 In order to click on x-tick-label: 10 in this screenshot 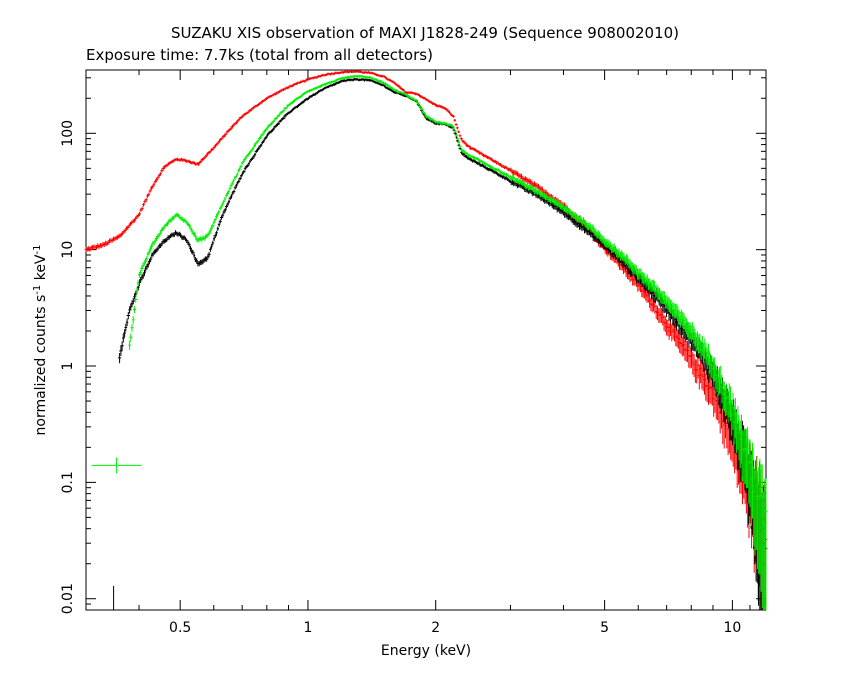, I will do `click(732, 628)`.